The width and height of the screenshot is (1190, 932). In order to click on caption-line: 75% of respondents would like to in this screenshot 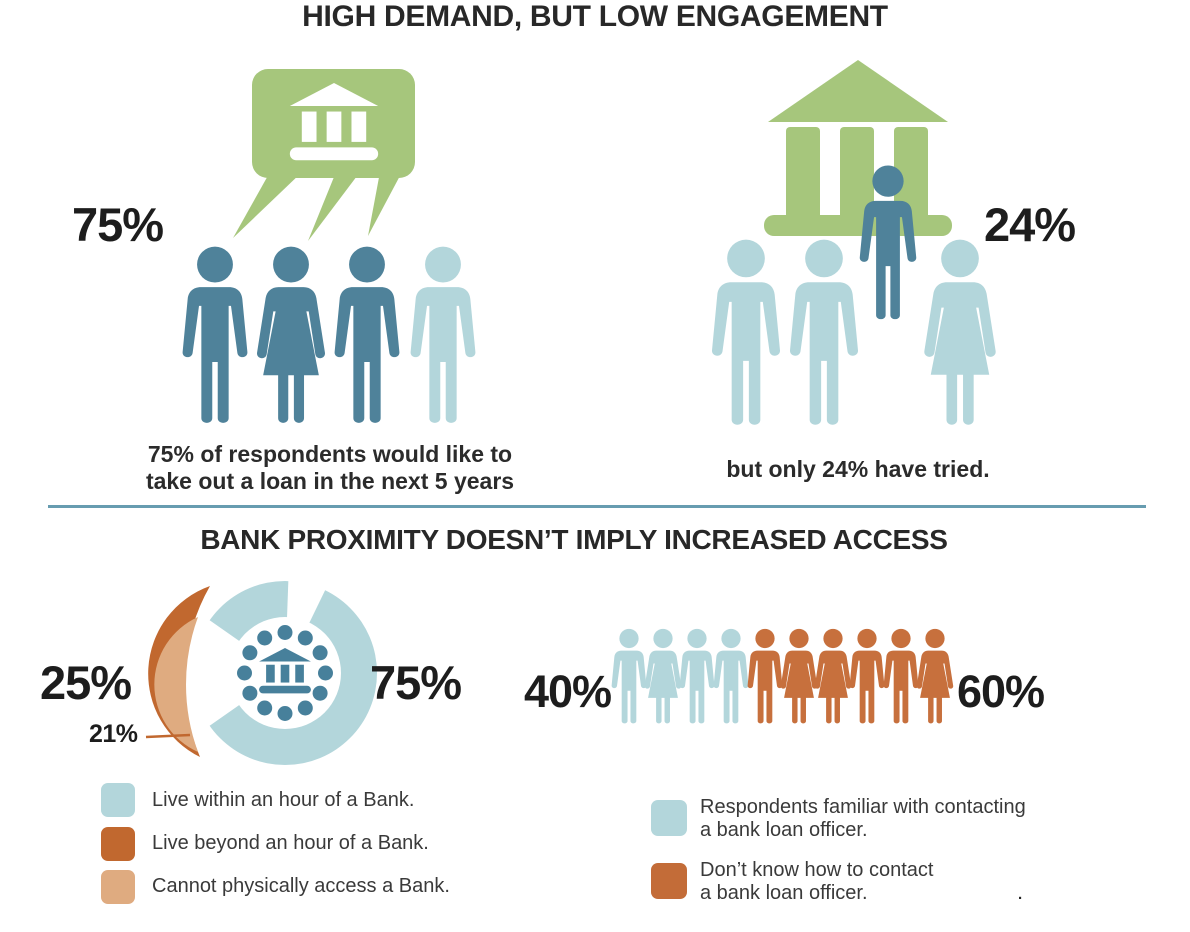, I will do `click(330, 454)`.